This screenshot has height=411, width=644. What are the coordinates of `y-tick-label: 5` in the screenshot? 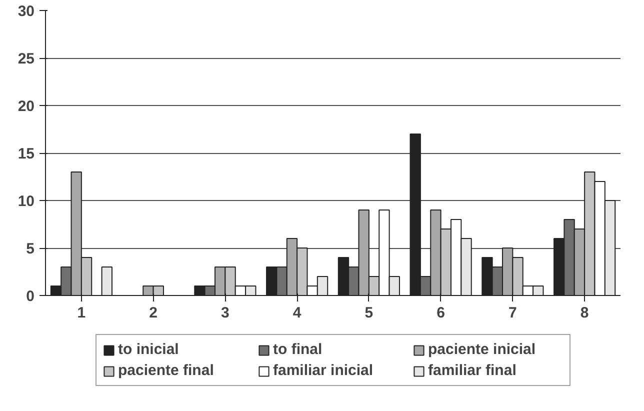 It's located at (30, 249).